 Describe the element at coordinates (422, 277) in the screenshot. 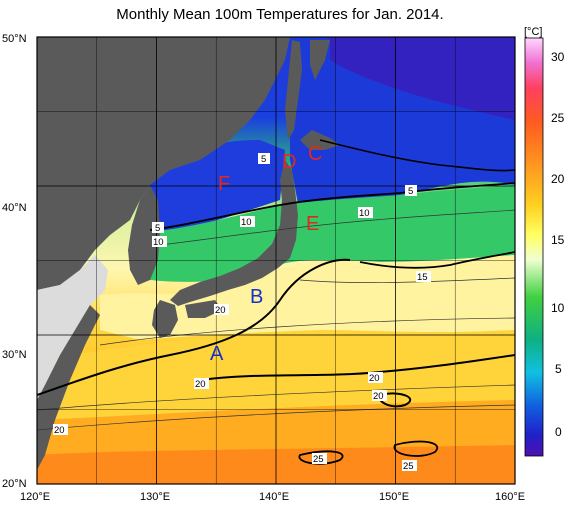

I see `contour-label: 15` at that location.